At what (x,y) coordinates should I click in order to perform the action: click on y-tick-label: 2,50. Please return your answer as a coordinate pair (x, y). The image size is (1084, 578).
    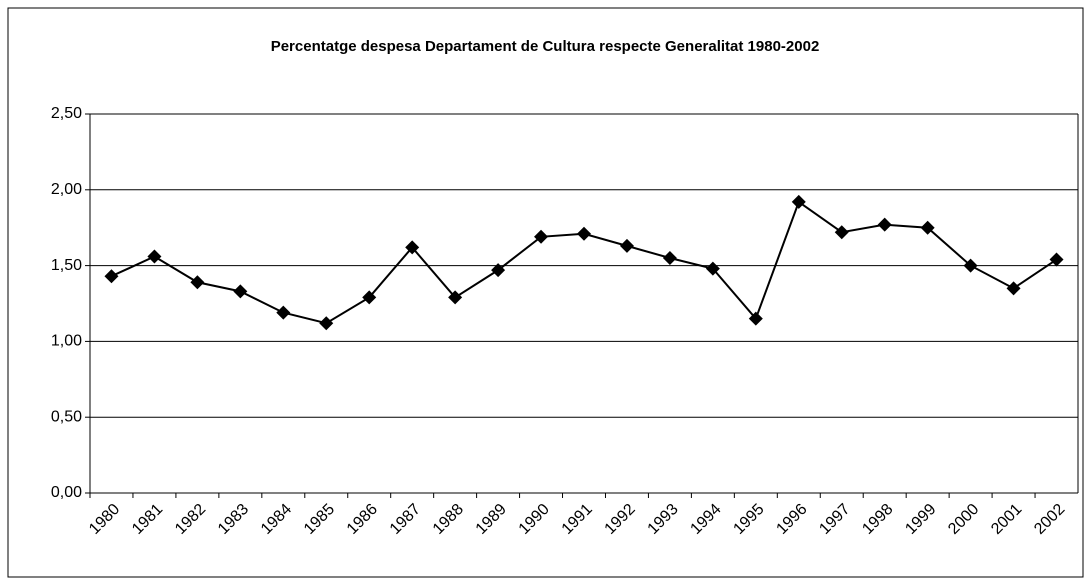
    Looking at the image, I should click on (66, 113).